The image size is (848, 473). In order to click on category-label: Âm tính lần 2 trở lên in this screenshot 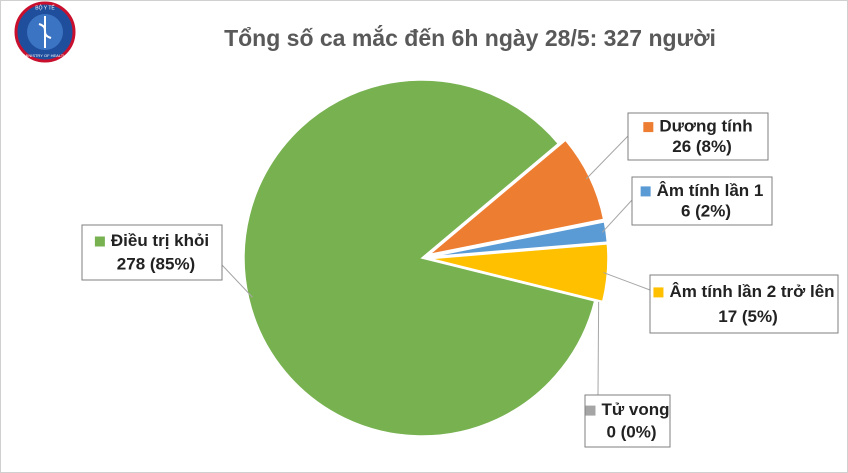, I will do `click(751, 291)`.